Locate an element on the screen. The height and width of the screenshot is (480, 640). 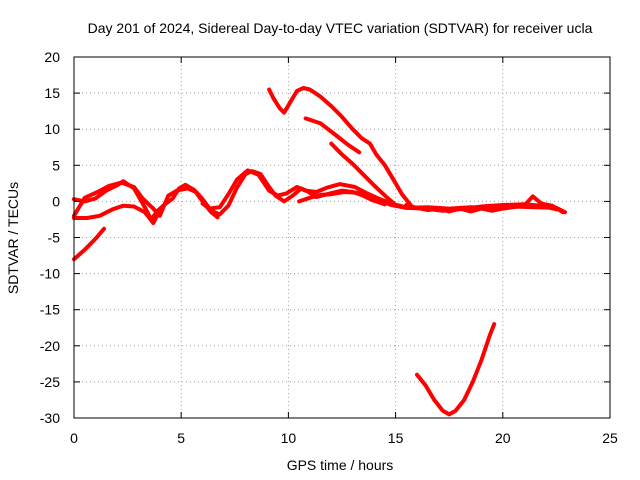
x-tick-label: 25 is located at coordinates (610, 438).